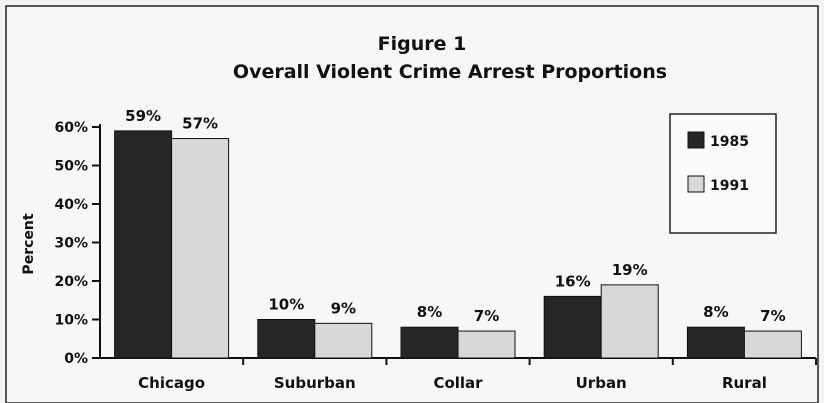 This screenshot has width=824, height=403. I want to click on data-label: 19%, so click(630, 270).